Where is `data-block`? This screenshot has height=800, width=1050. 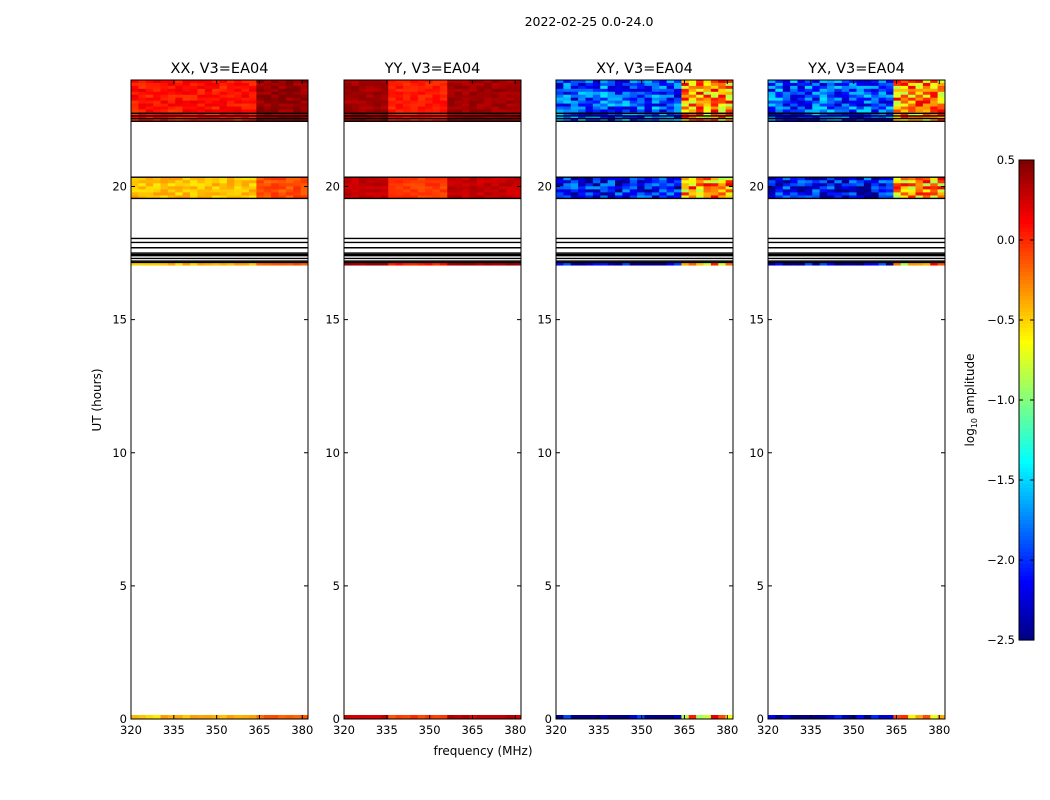 data-block is located at coordinates (433, 101).